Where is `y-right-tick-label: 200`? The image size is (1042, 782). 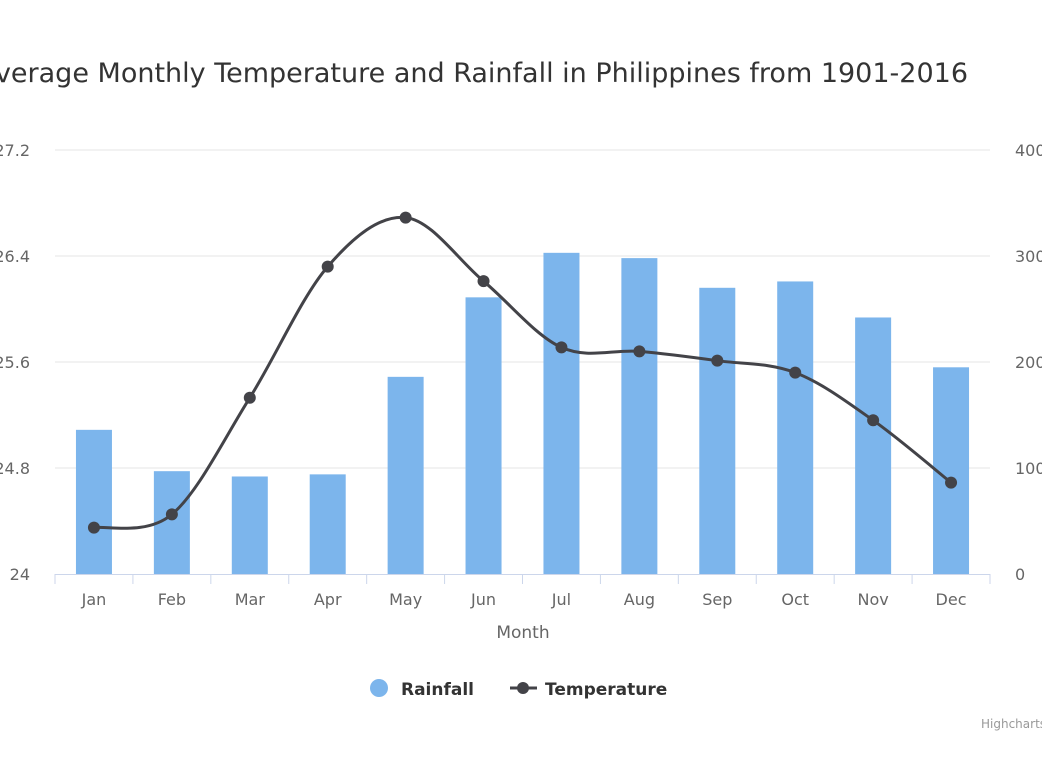 y-right-tick-label: 200 is located at coordinates (1028, 362).